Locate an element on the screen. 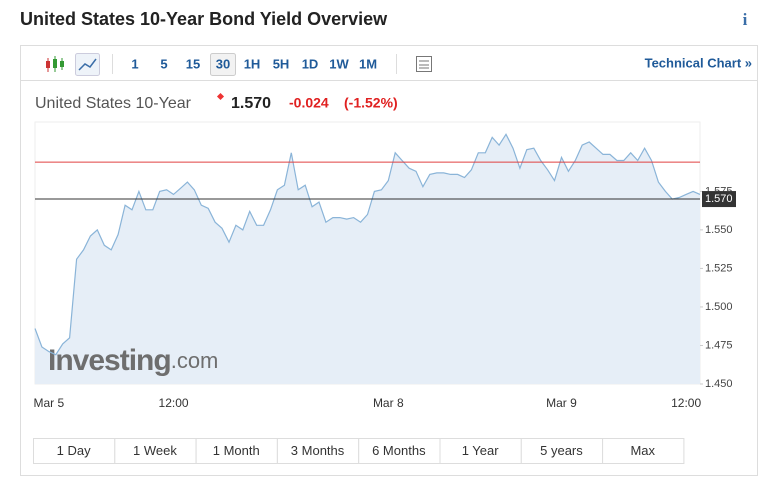  y-tick-label: 1.450 is located at coordinates (719, 384).